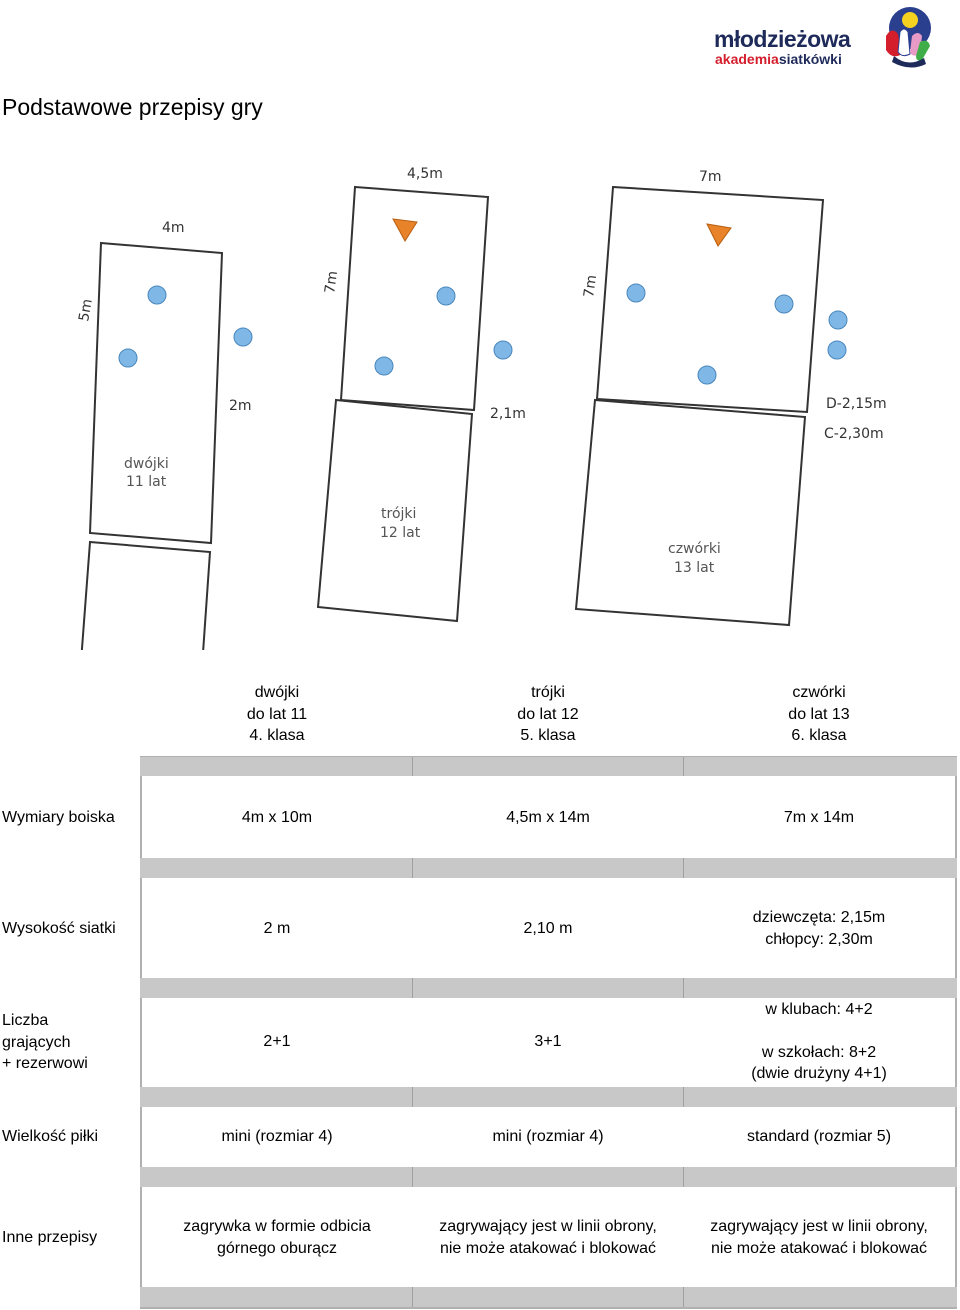  I want to click on cell-line: 2 m, so click(277, 928).